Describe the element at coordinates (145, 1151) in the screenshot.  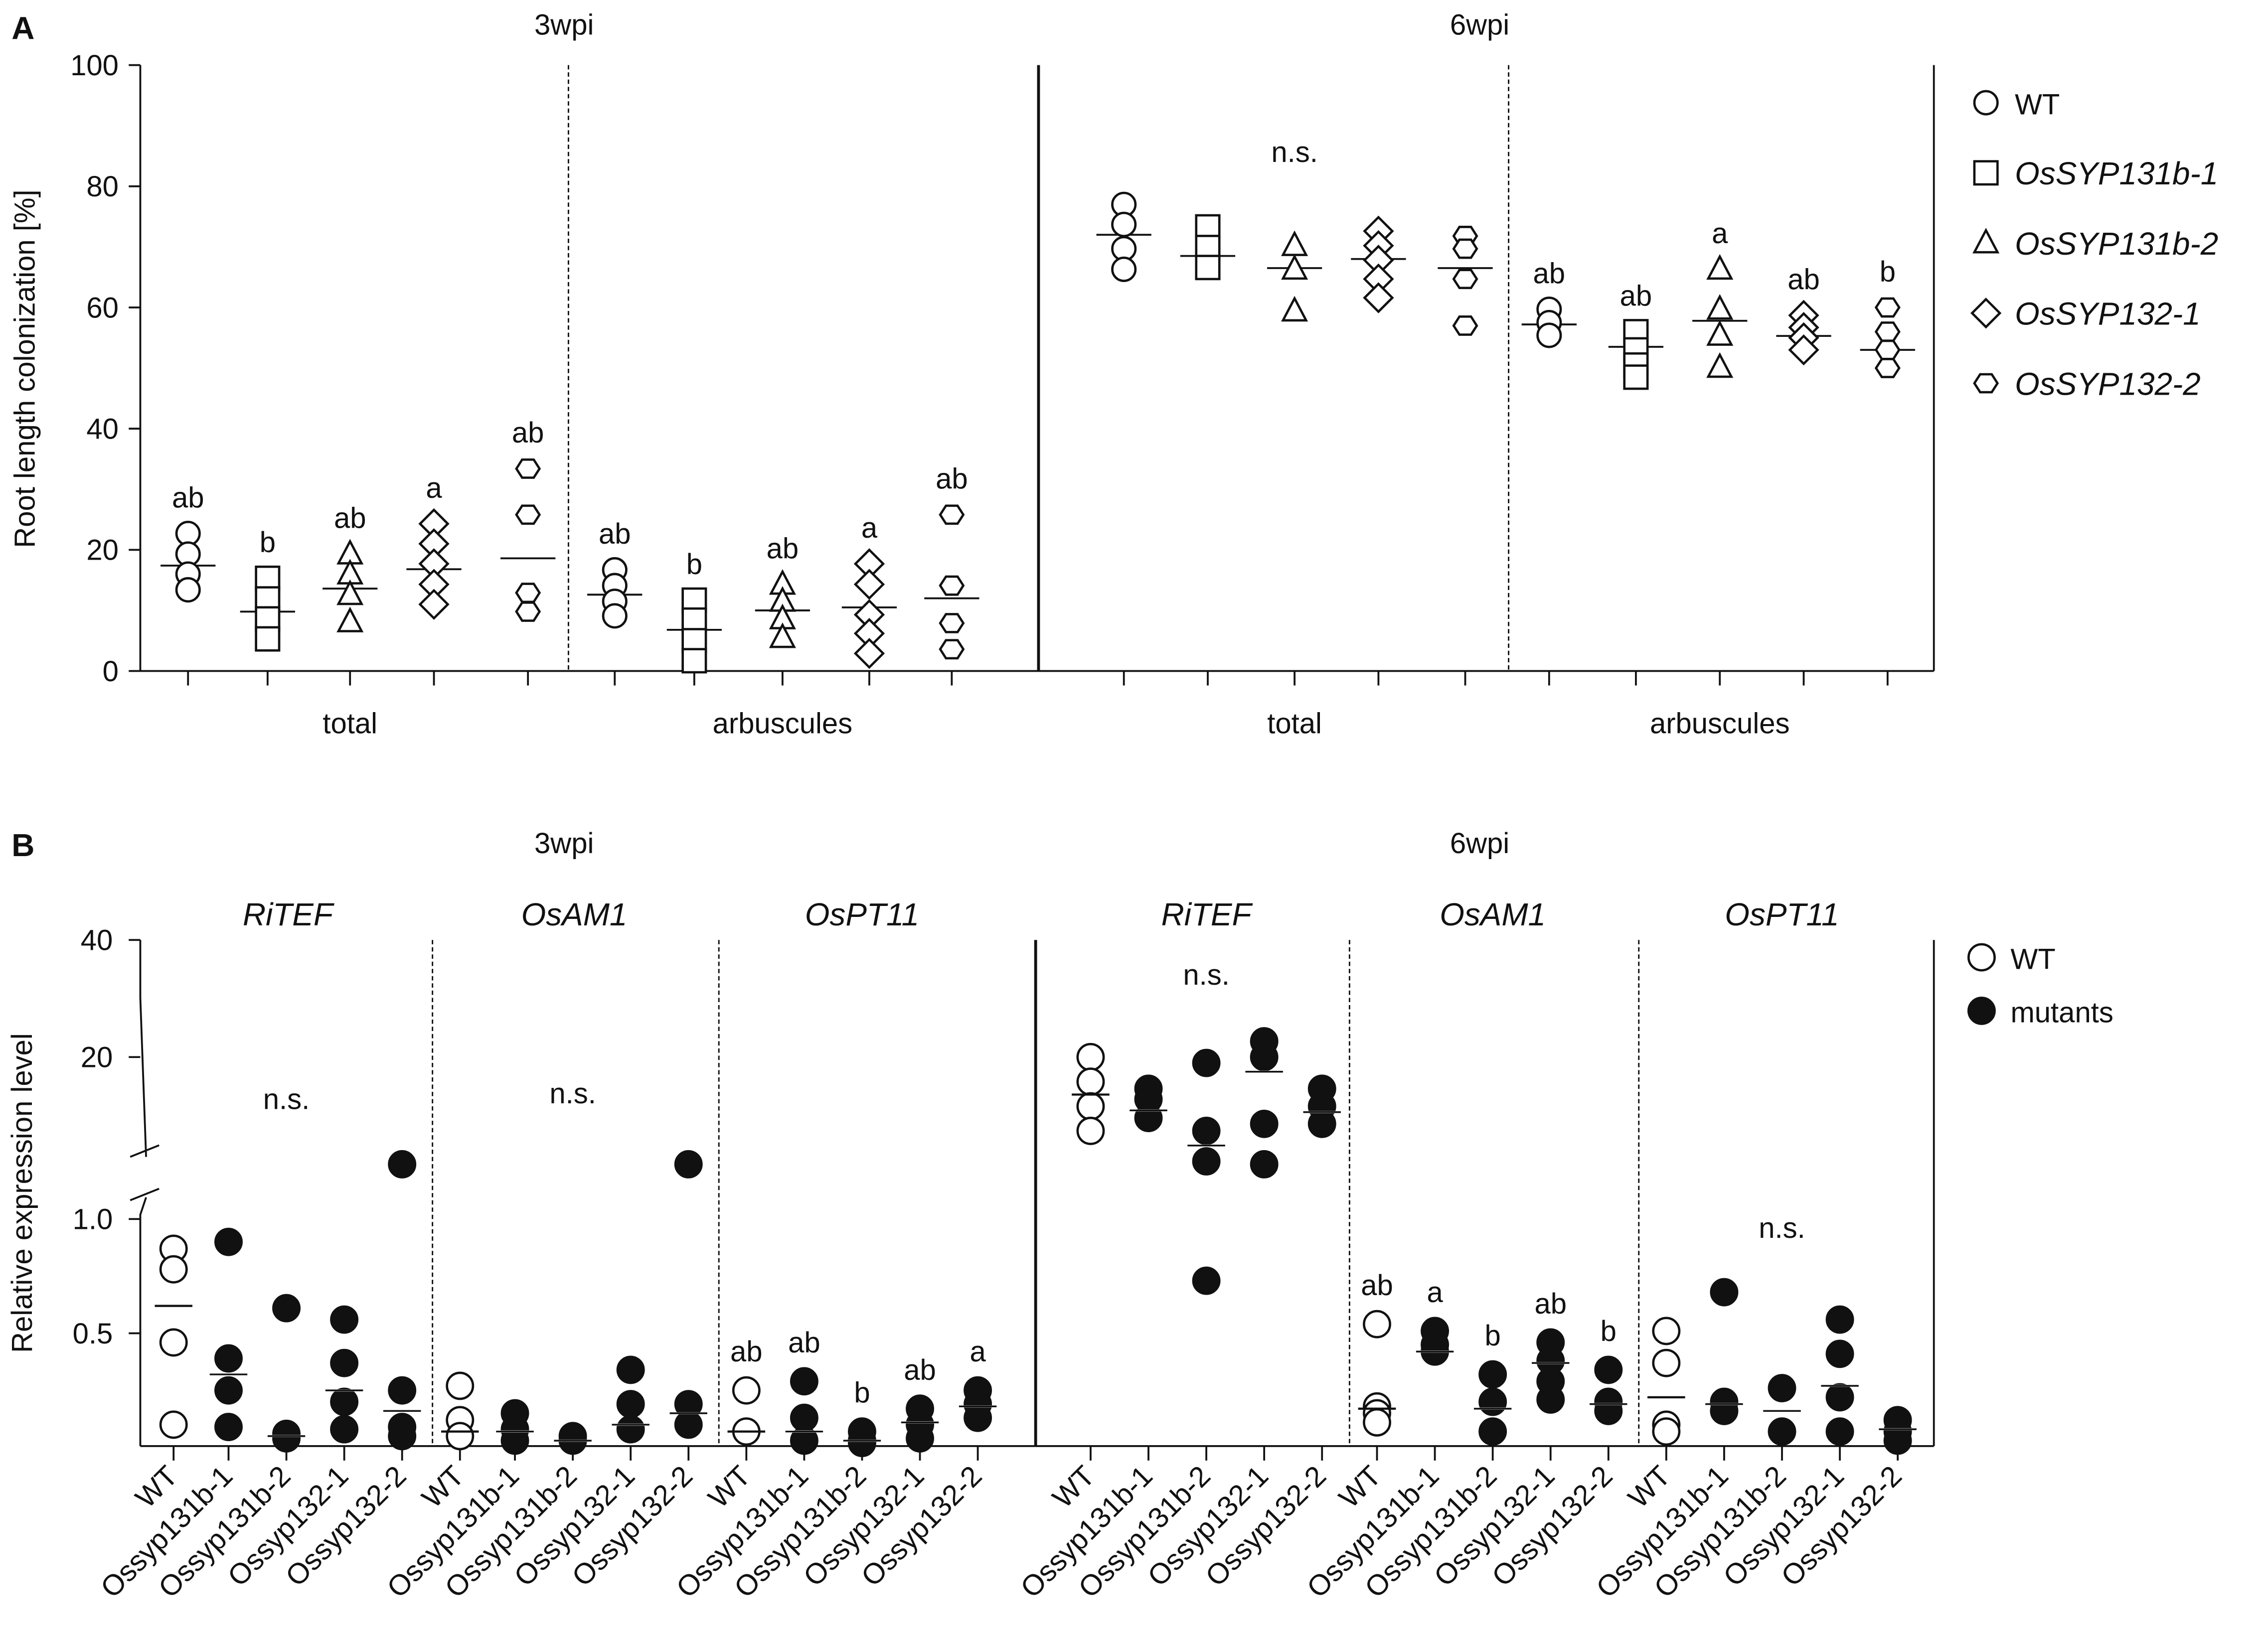
I see `axis-break-mark` at that location.